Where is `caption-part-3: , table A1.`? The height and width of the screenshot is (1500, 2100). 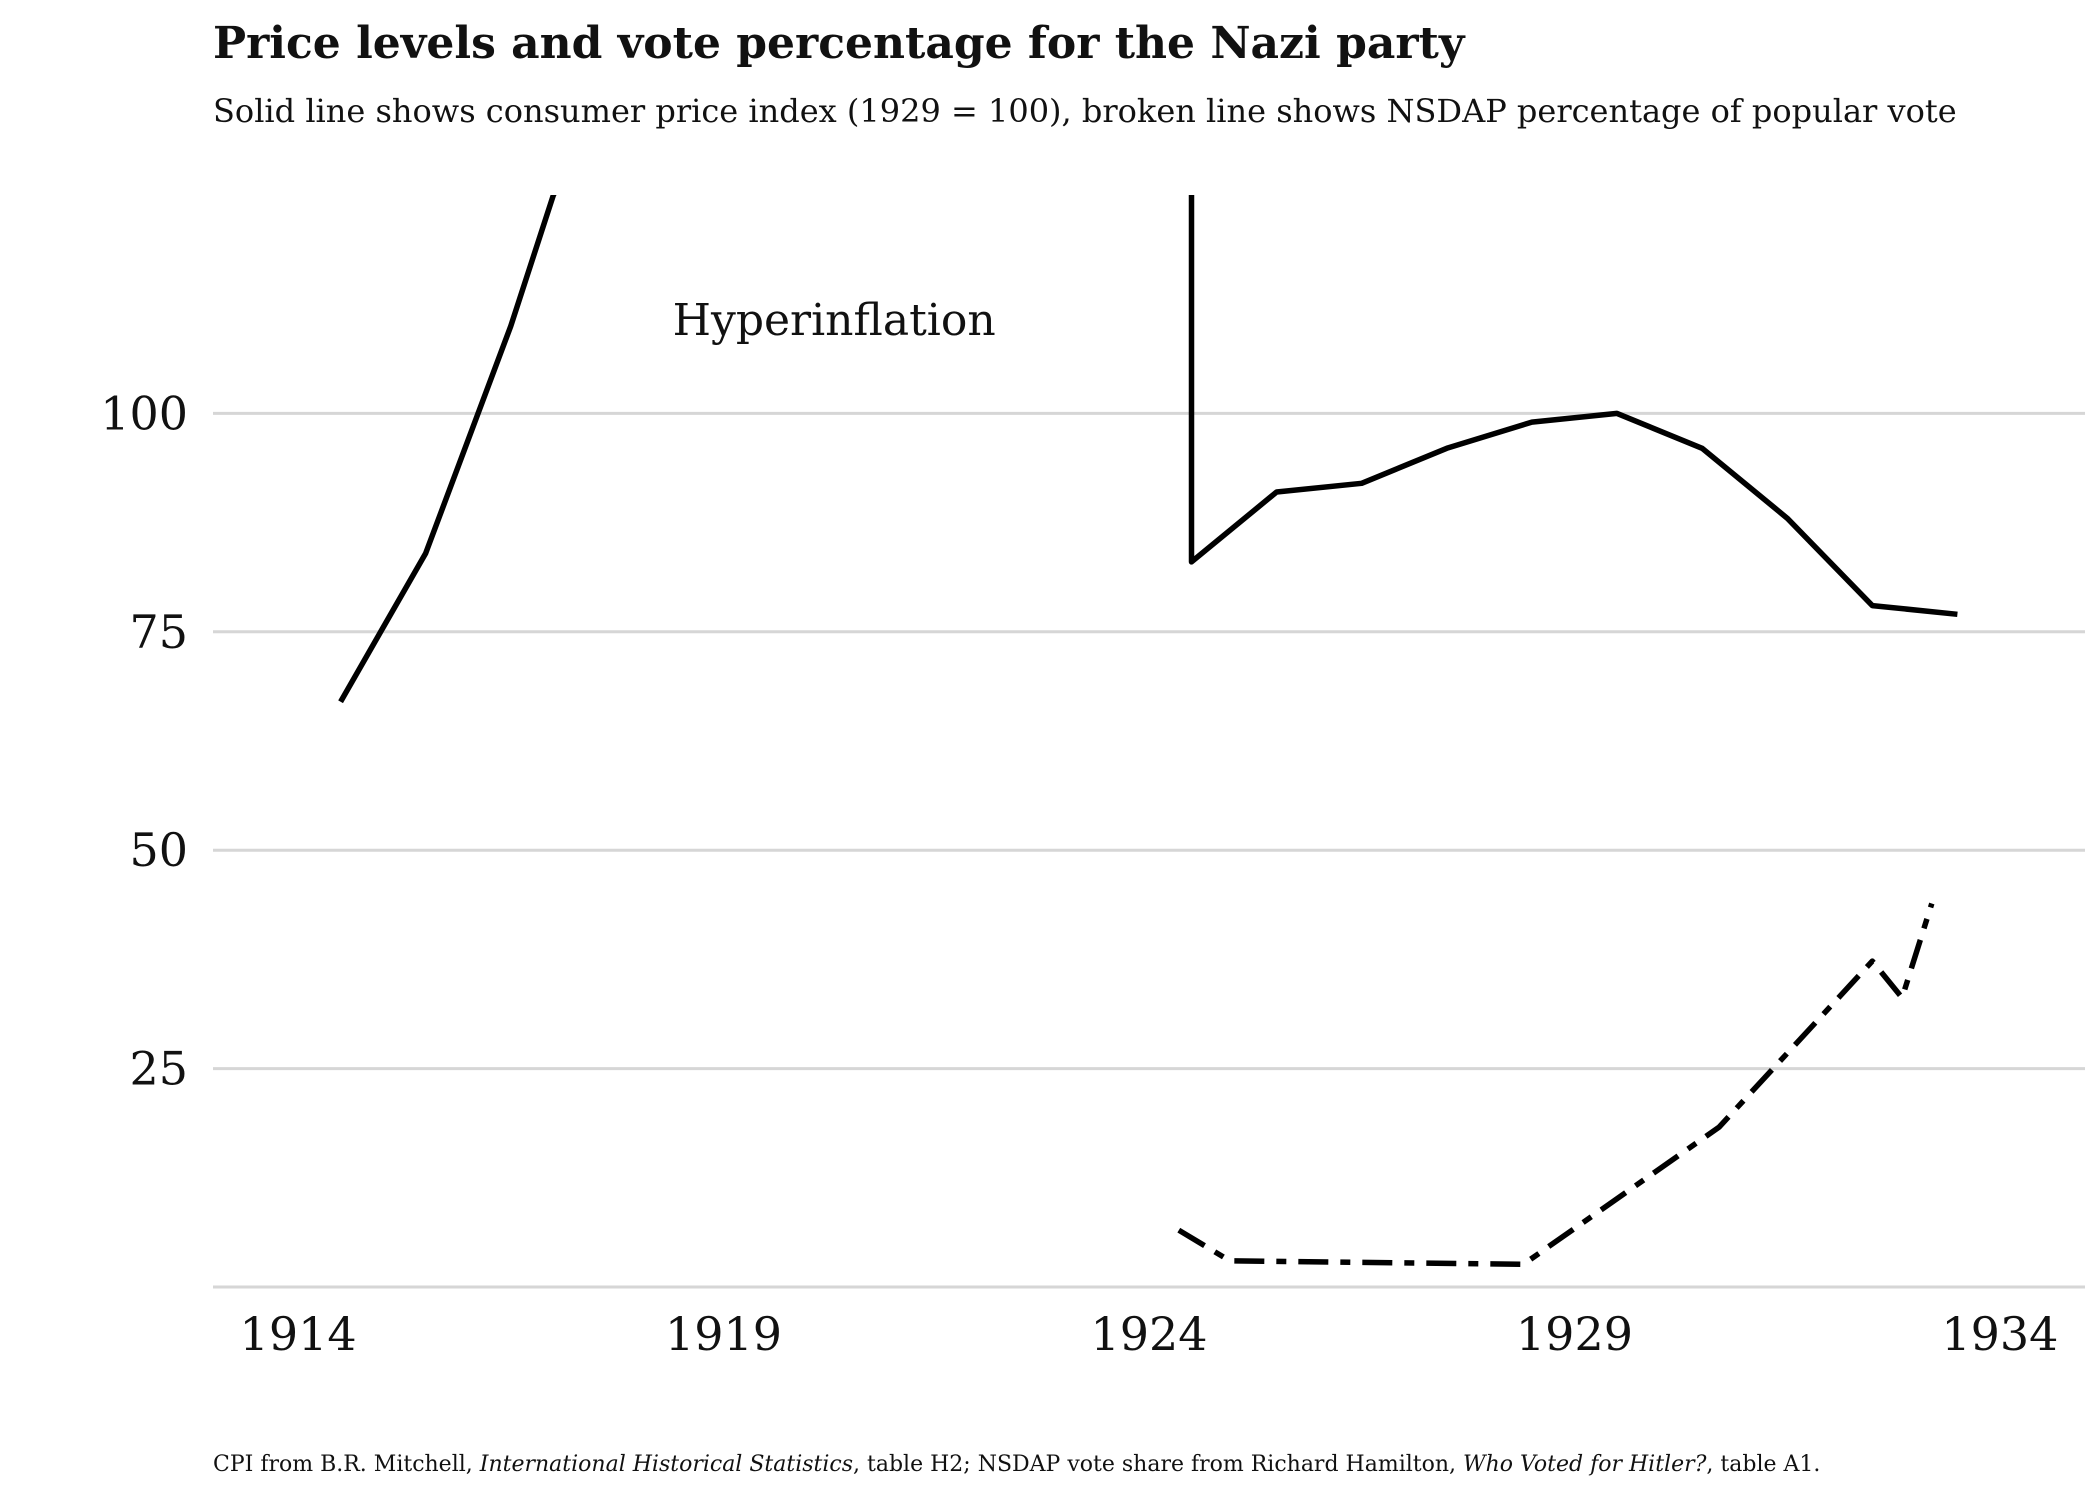 caption-part-3: , table A1. is located at coordinates (1763, 1464).